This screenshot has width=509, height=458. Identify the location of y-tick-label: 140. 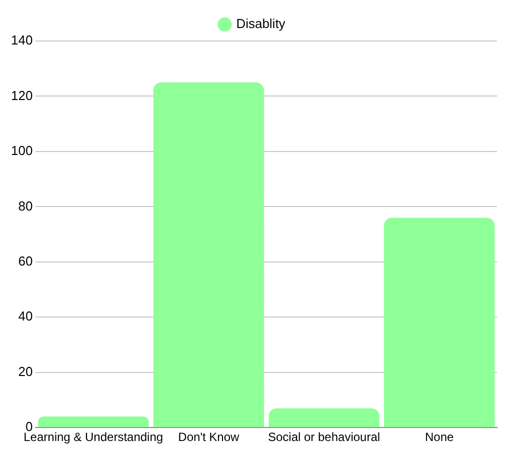
(21, 40).